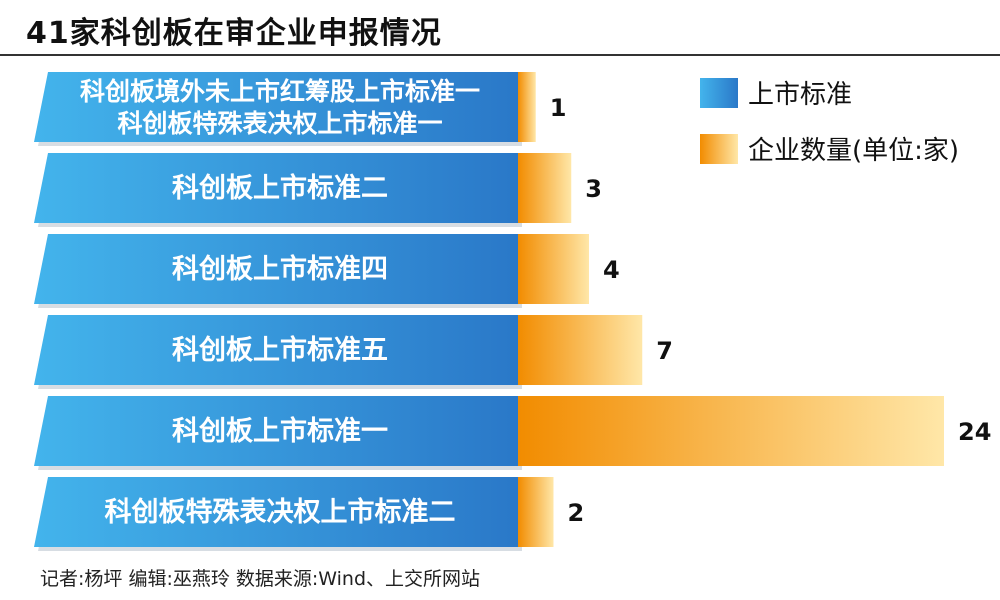 The width and height of the screenshot is (1000, 600). I want to click on category-label: 科创板上市标准二, so click(280, 188).